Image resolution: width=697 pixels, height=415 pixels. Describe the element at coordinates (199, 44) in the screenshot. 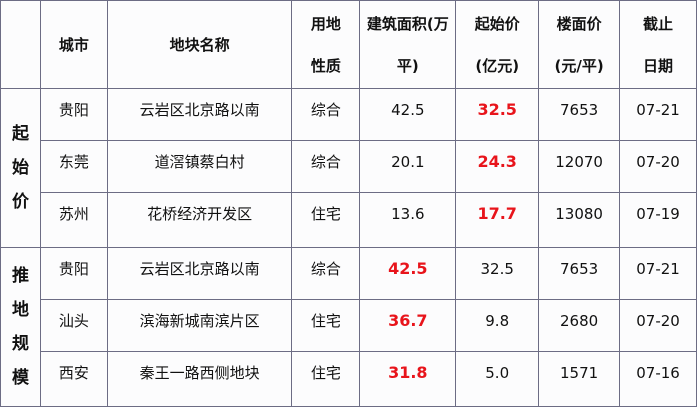

I see `header-name: 地块名称` at that location.